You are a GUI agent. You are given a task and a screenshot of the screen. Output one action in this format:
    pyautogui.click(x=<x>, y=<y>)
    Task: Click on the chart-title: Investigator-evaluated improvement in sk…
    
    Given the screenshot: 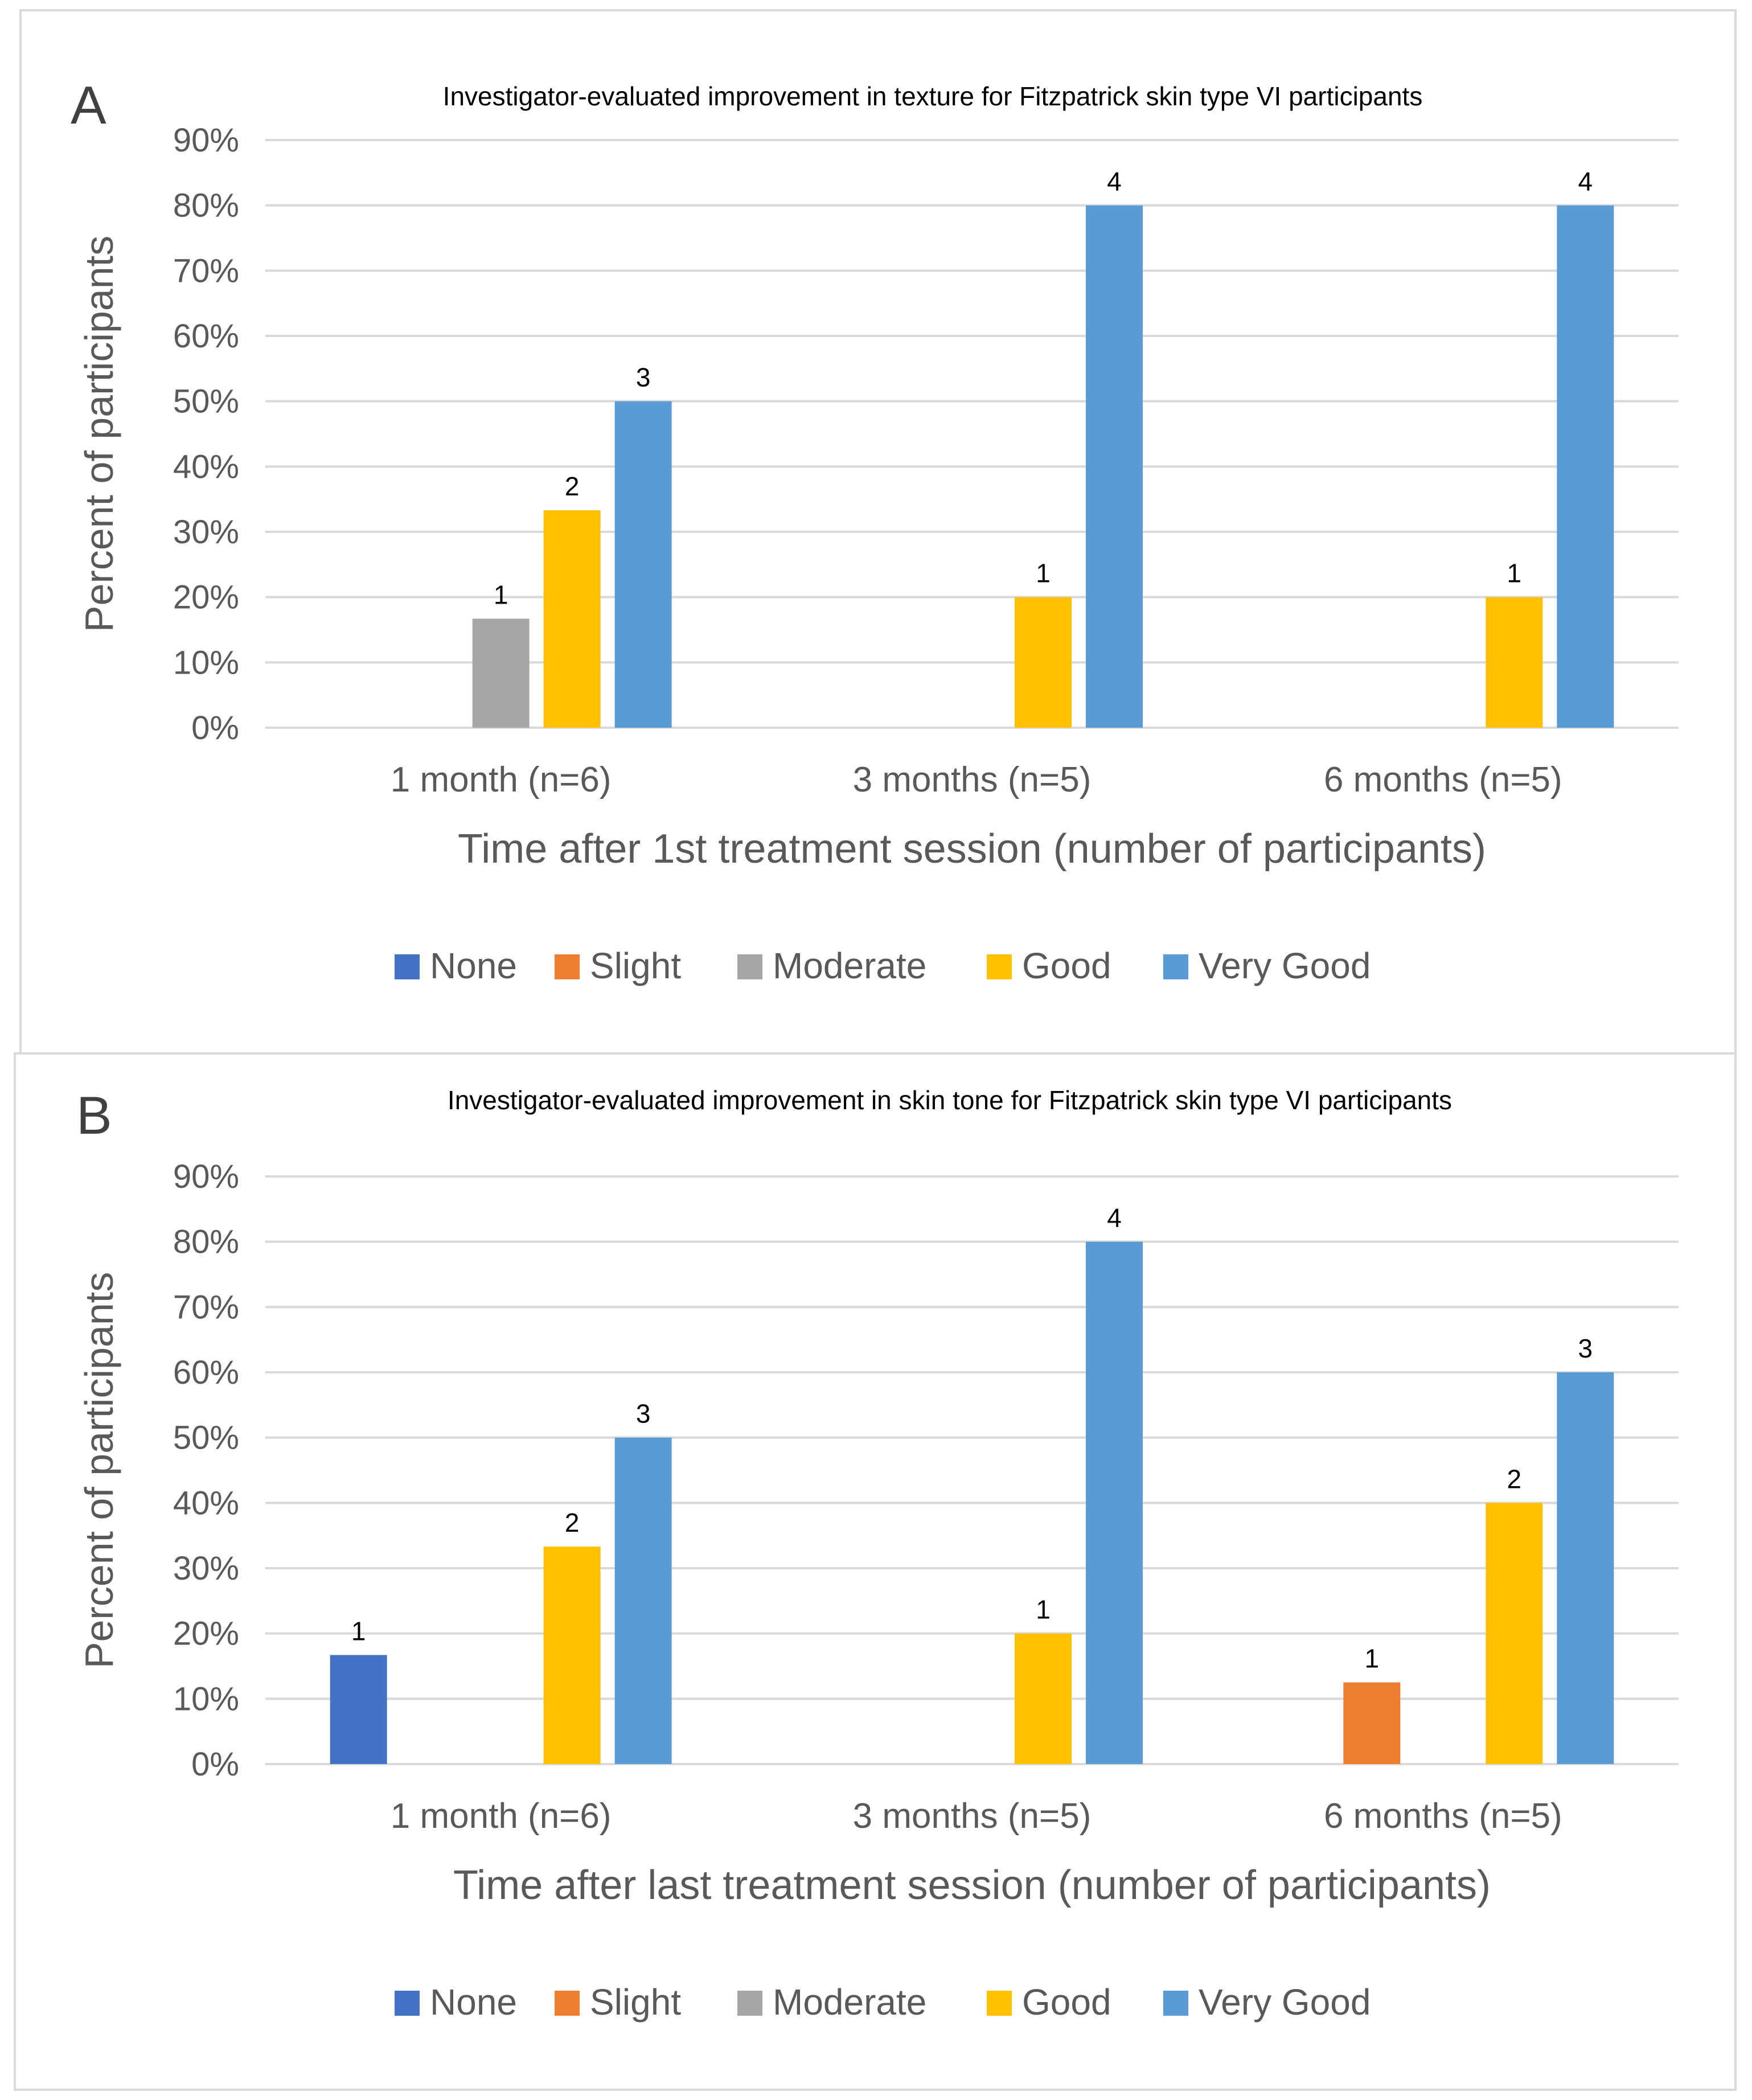 What is the action you would take?
    pyautogui.click(x=950, y=1100)
    